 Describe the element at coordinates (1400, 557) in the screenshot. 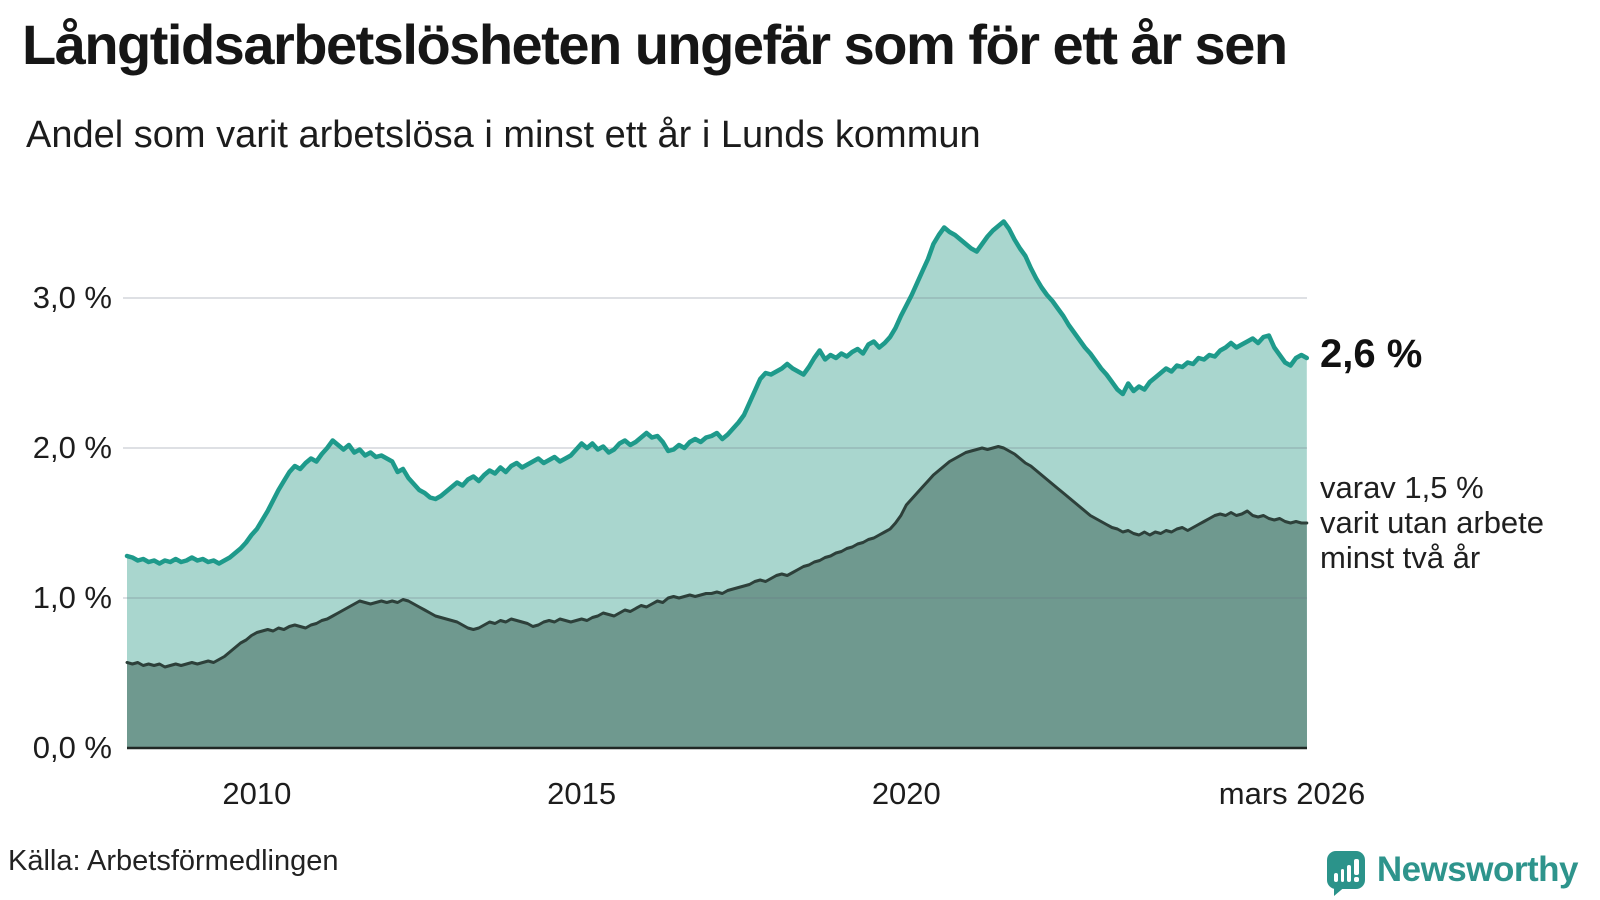

I see `annotation-line-3: minst två år` at that location.